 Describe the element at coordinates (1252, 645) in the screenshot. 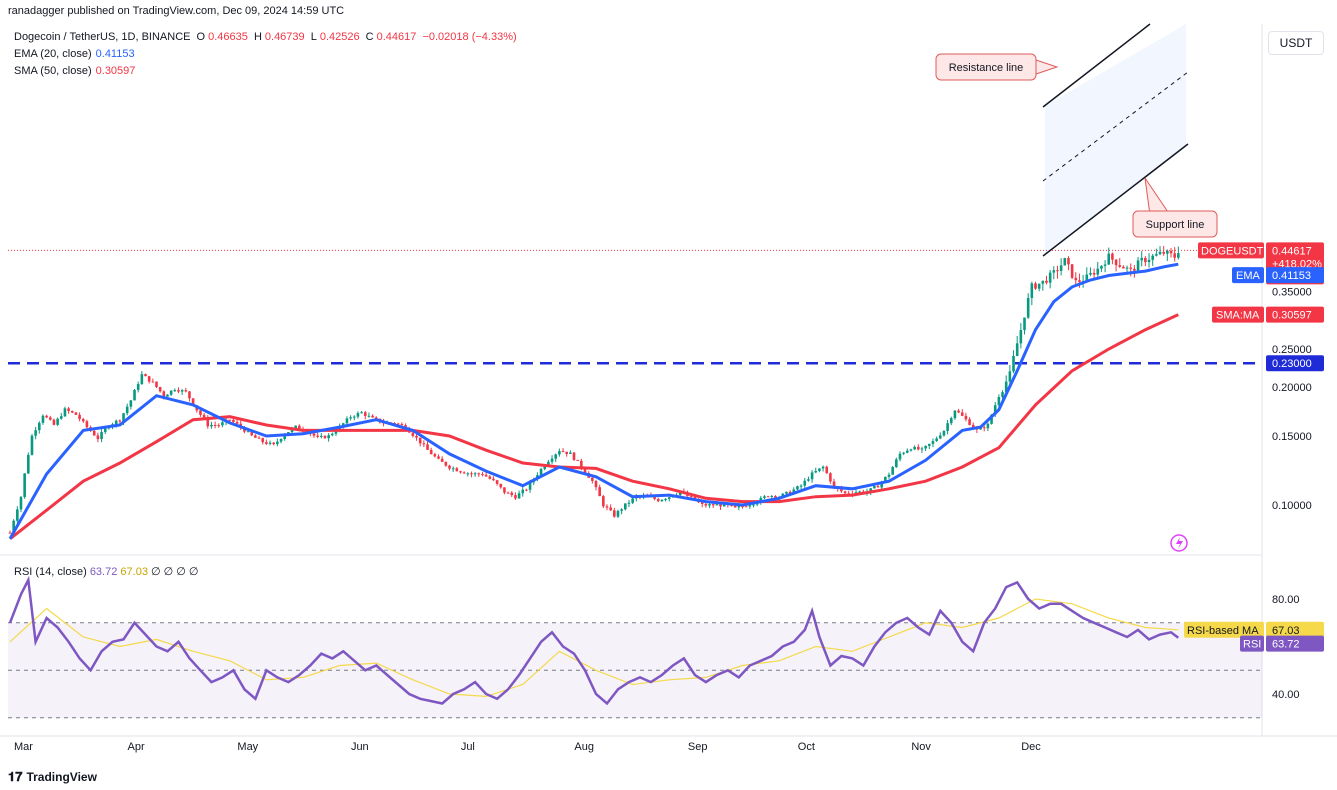

I see `rsi-name-text: RSI` at that location.